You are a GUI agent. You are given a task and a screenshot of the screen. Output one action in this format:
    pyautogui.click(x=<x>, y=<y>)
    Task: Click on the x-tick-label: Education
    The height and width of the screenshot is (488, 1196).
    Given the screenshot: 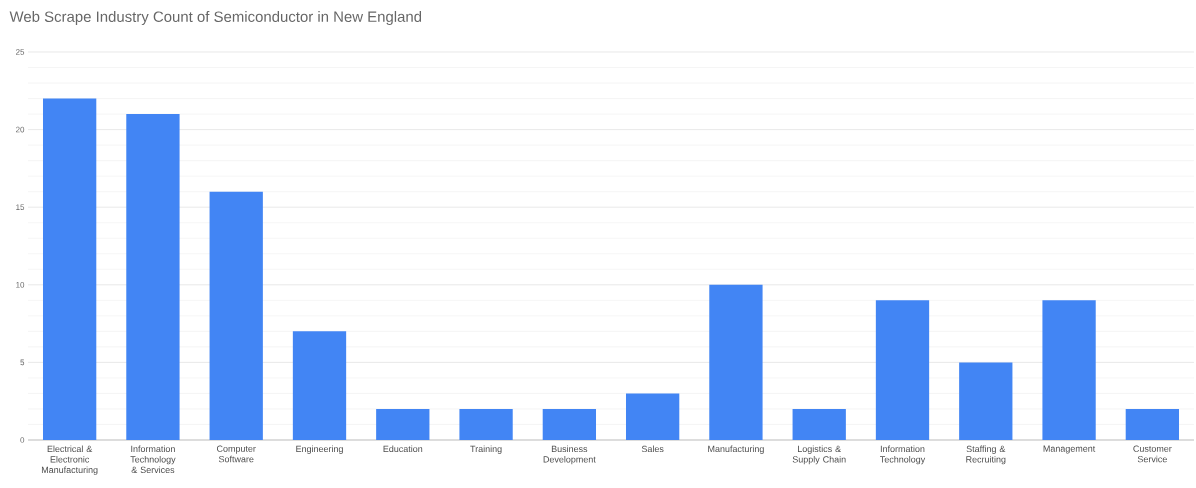 What is the action you would take?
    pyautogui.click(x=403, y=449)
    